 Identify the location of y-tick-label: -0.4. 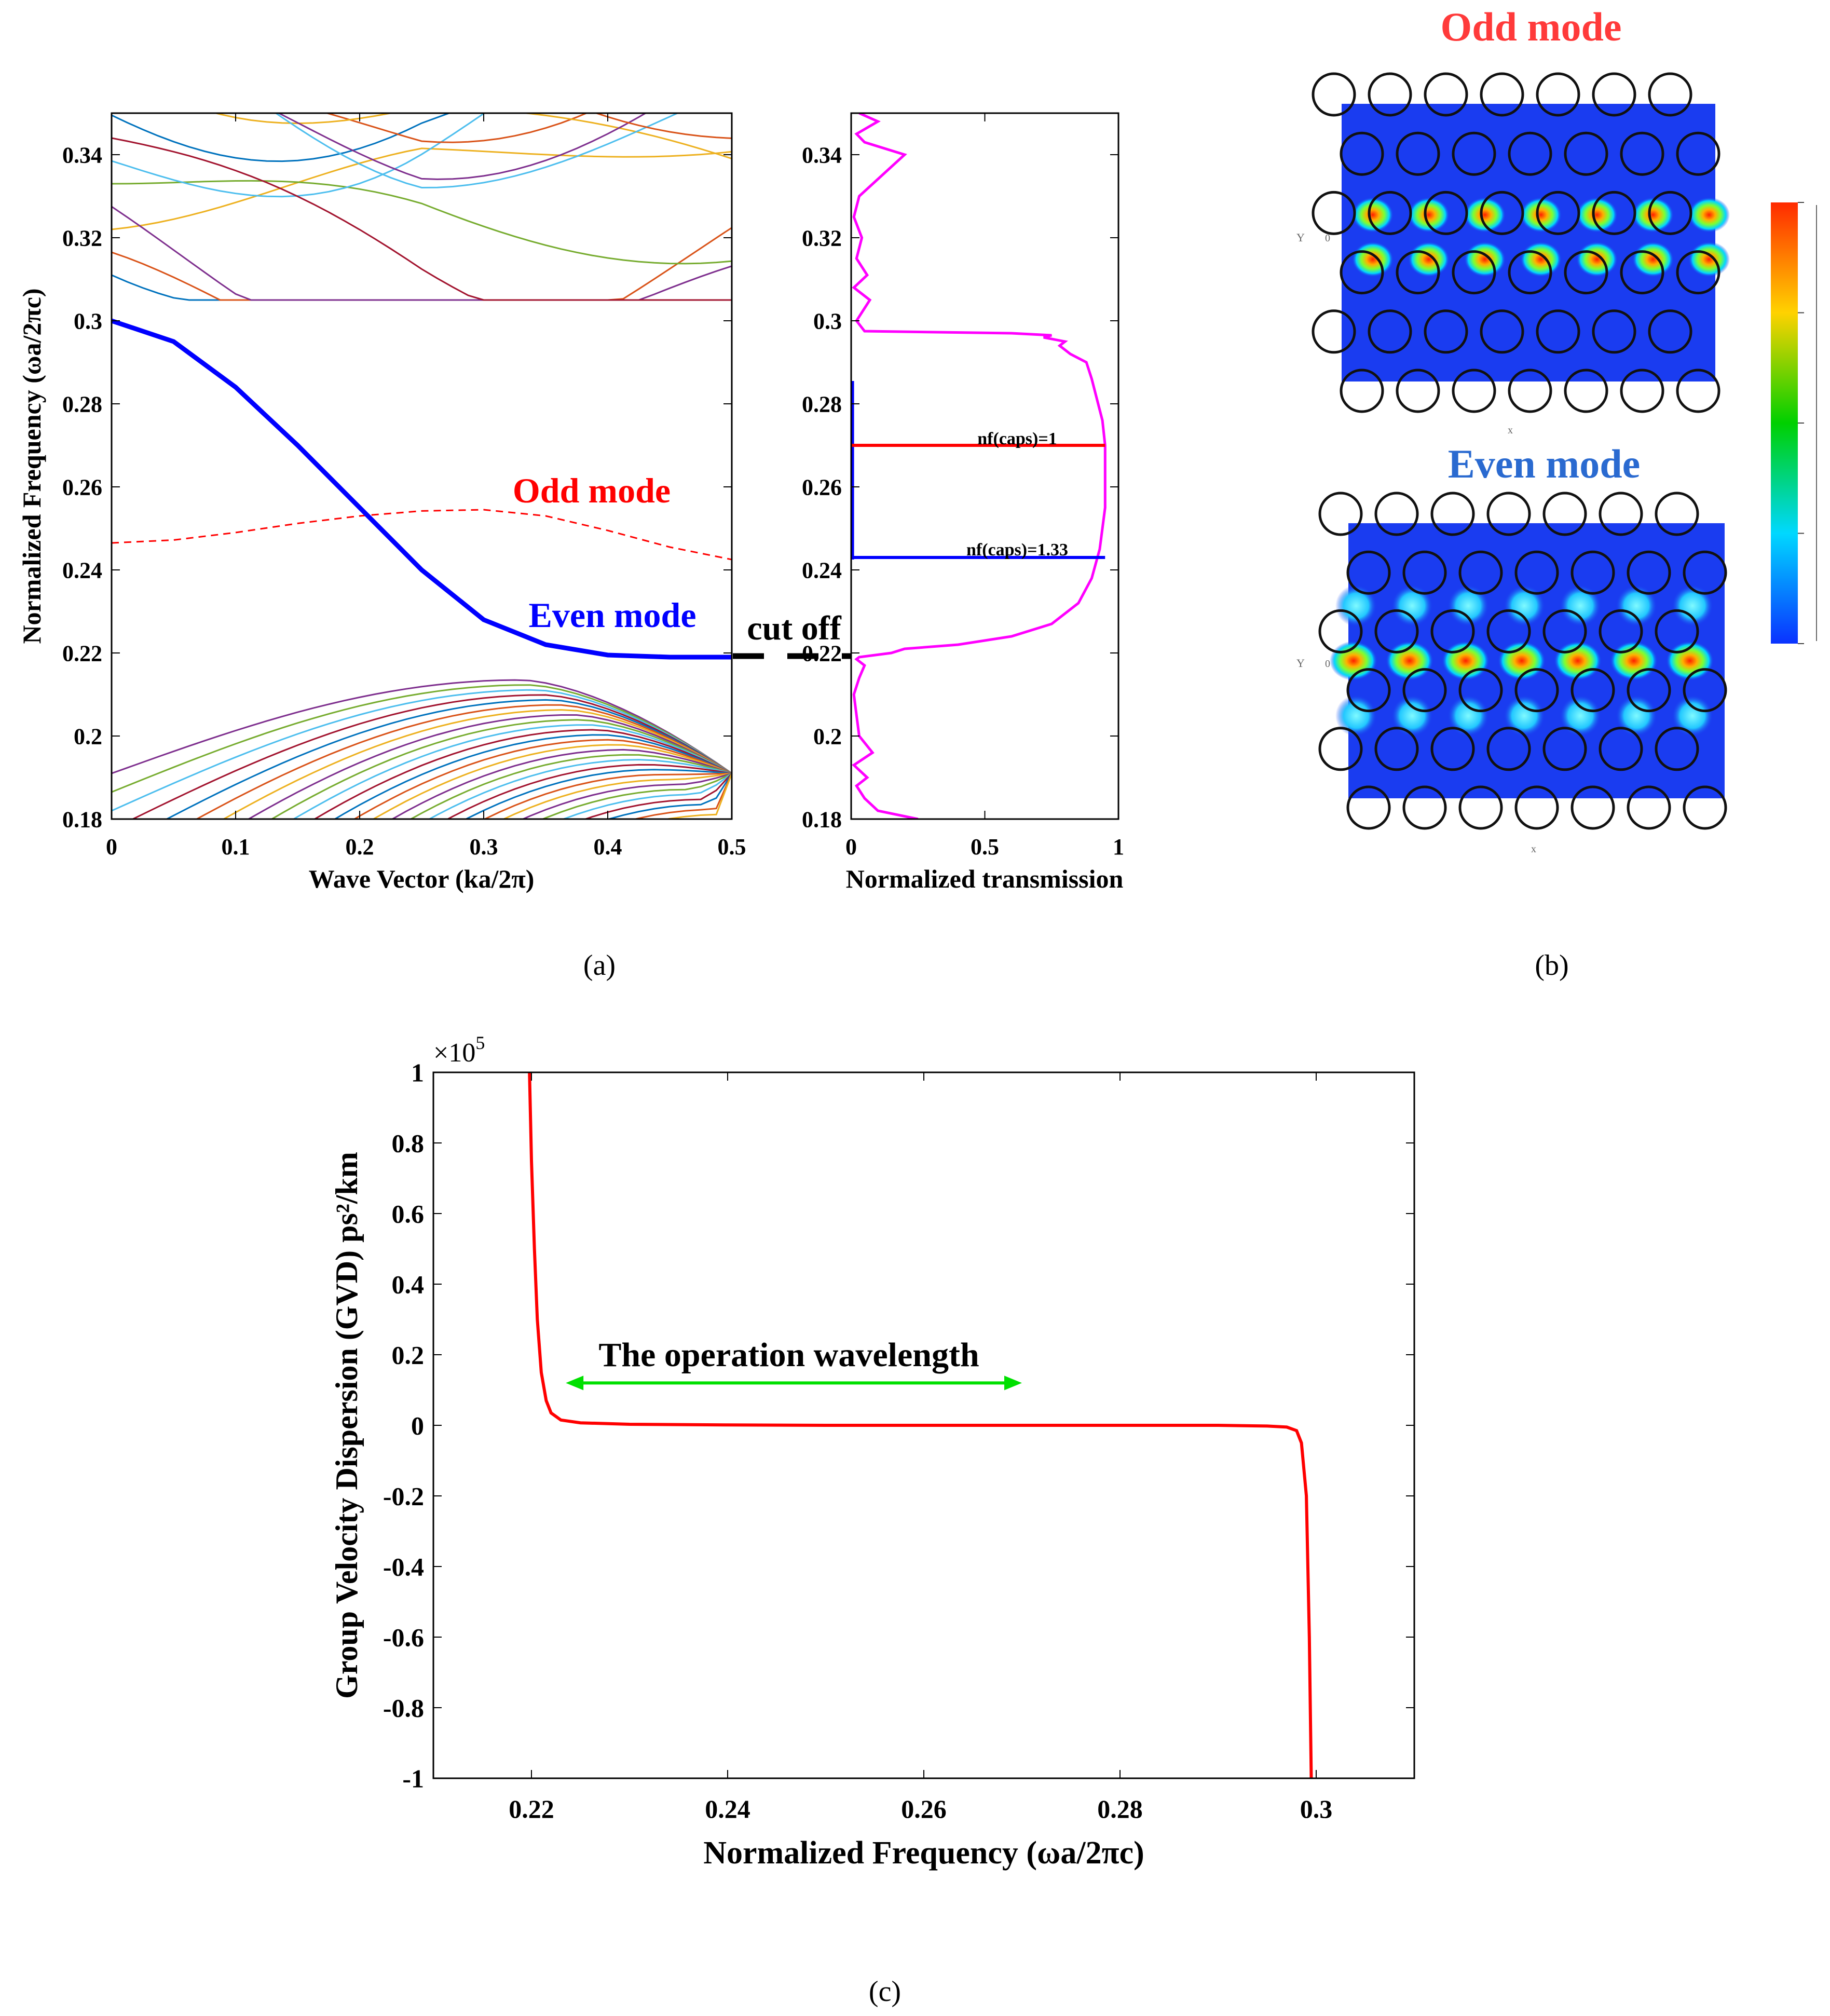
(403, 1567).